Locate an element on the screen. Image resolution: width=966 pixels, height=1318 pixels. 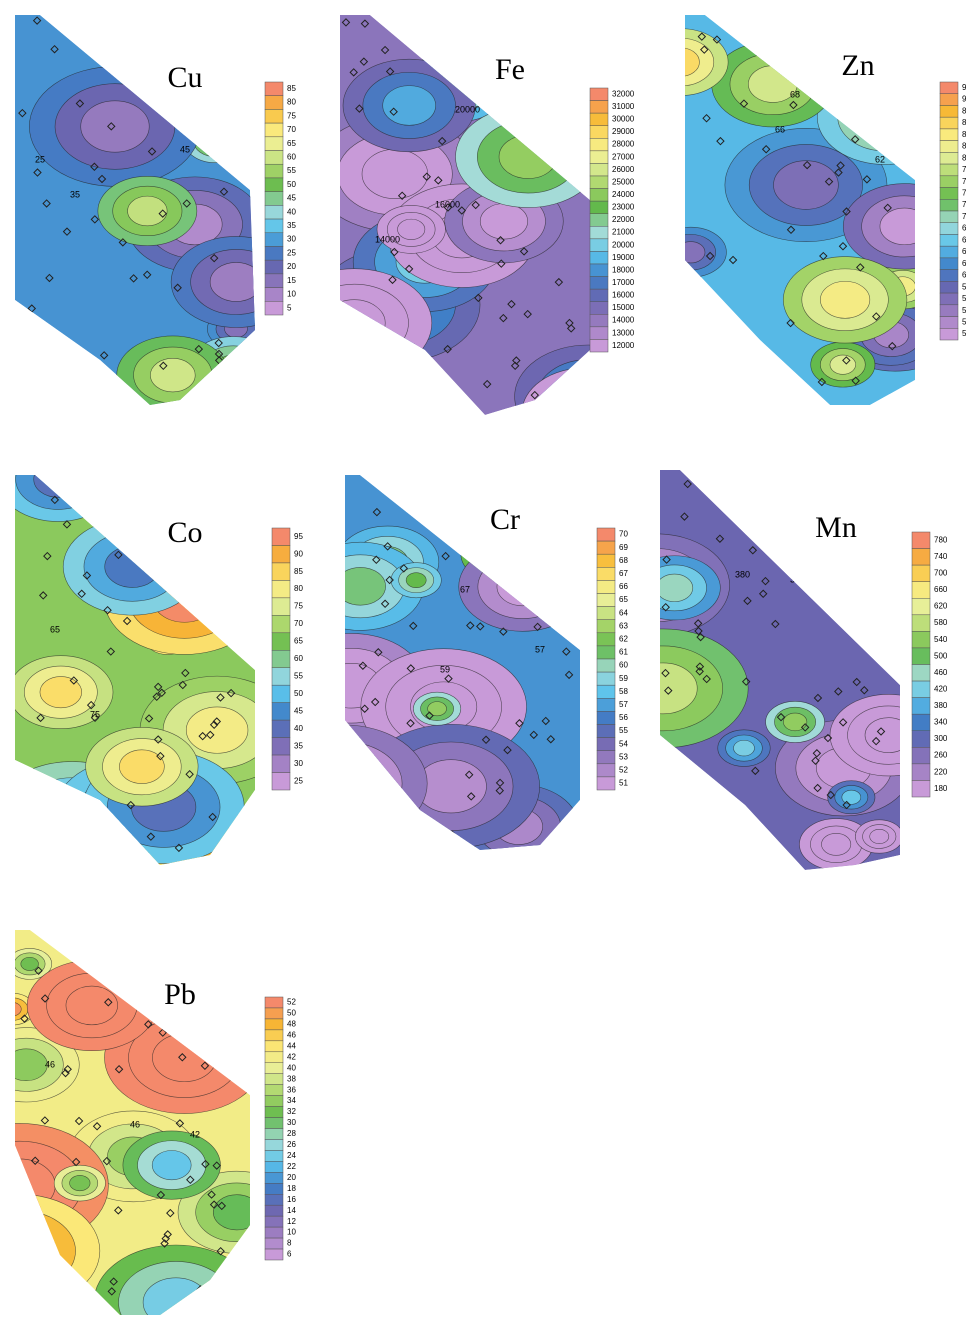
legend-label: 26000 is located at coordinates (623, 169).